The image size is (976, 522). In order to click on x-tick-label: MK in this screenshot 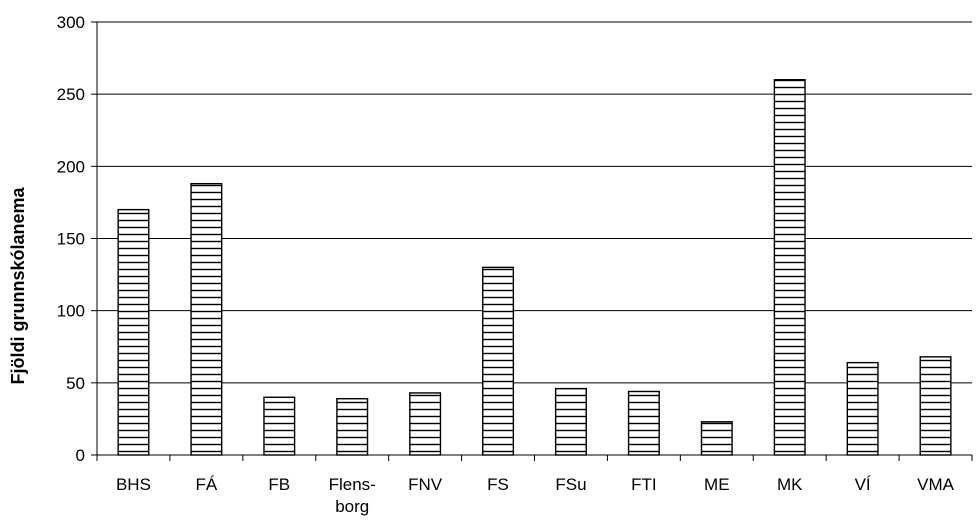, I will do `click(790, 484)`.